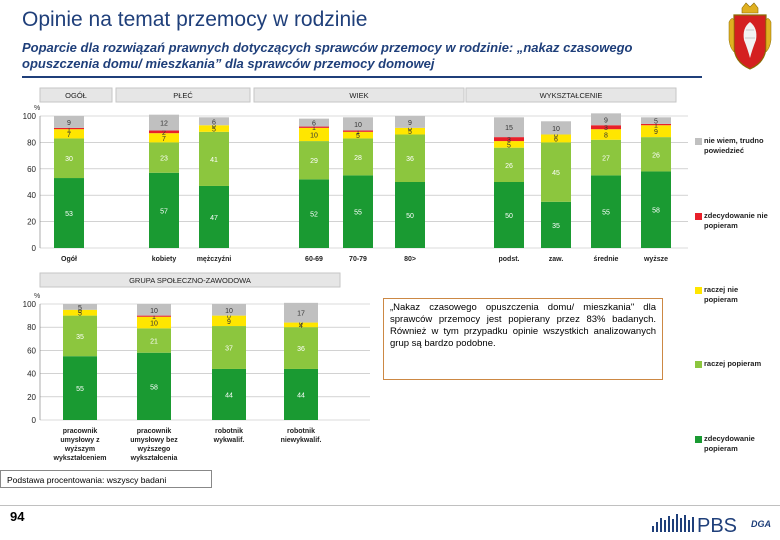 The height and width of the screenshot is (540, 780). Describe the element at coordinates (606, 259) in the screenshot. I see `category-label-srednie: średnie` at that location.